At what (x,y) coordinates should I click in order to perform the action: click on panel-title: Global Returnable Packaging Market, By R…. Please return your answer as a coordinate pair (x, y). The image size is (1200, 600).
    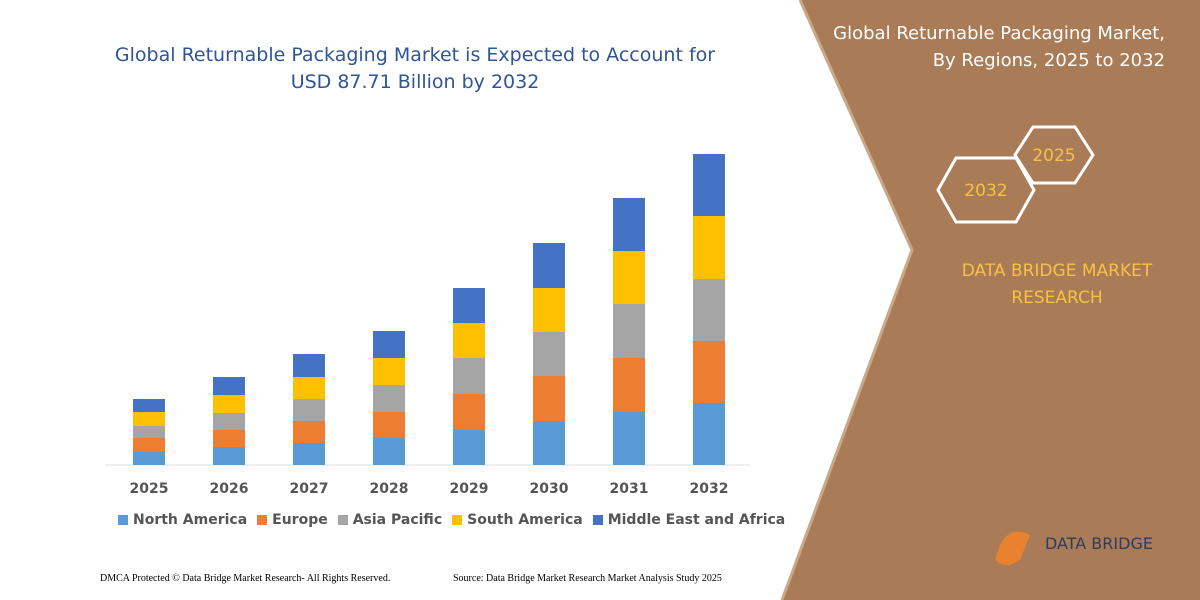
    Looking at the image, I should click on (999, 47).